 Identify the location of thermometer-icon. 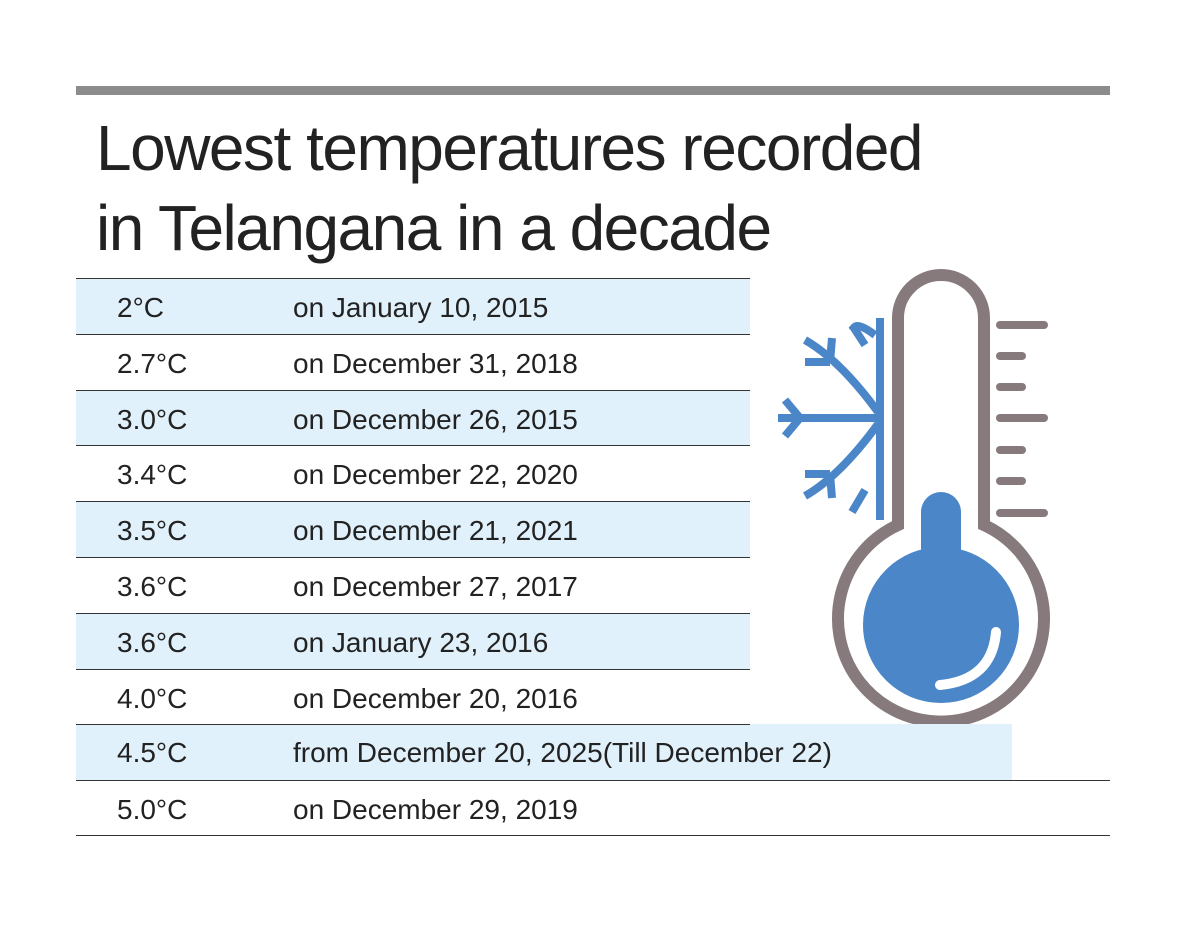
(941, 498).